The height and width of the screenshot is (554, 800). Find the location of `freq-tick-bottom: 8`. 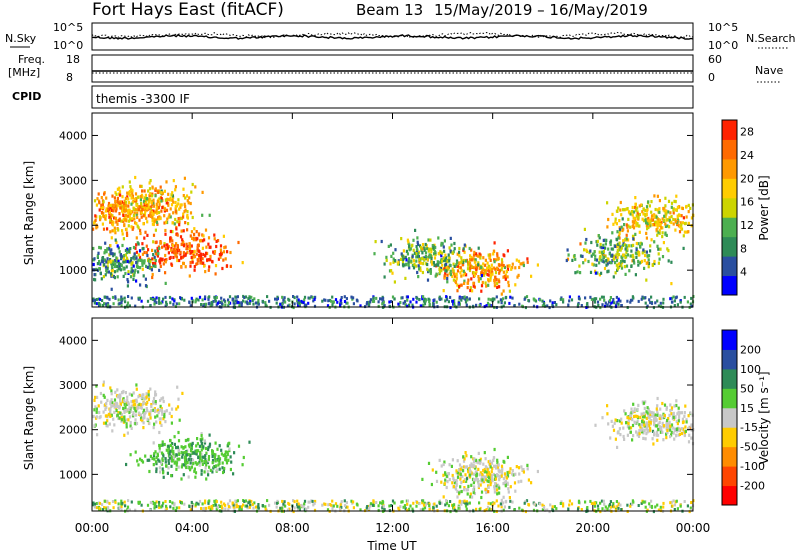

freq-tick-bottom: 8 is located at coordinates (69, 77).